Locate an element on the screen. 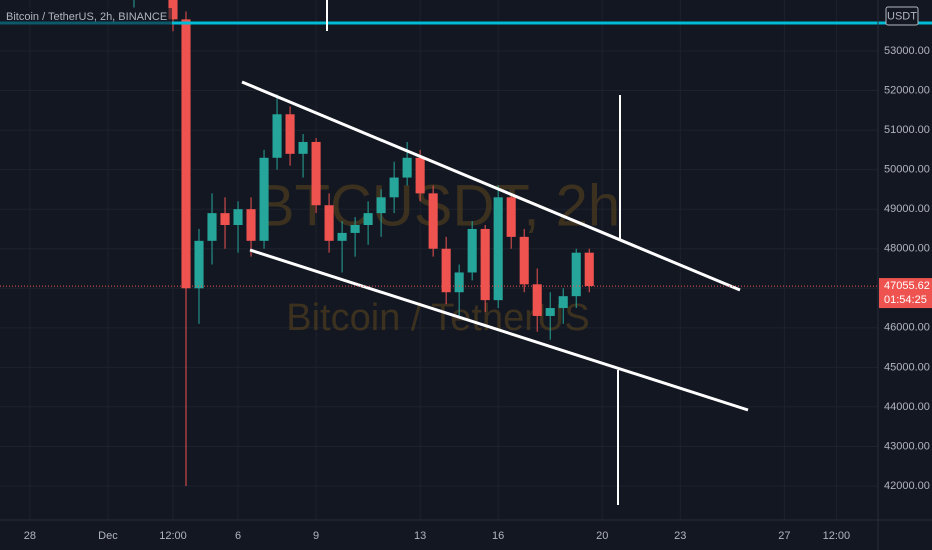  countdown: 01:54:25 is located at coordinates (905, 300).